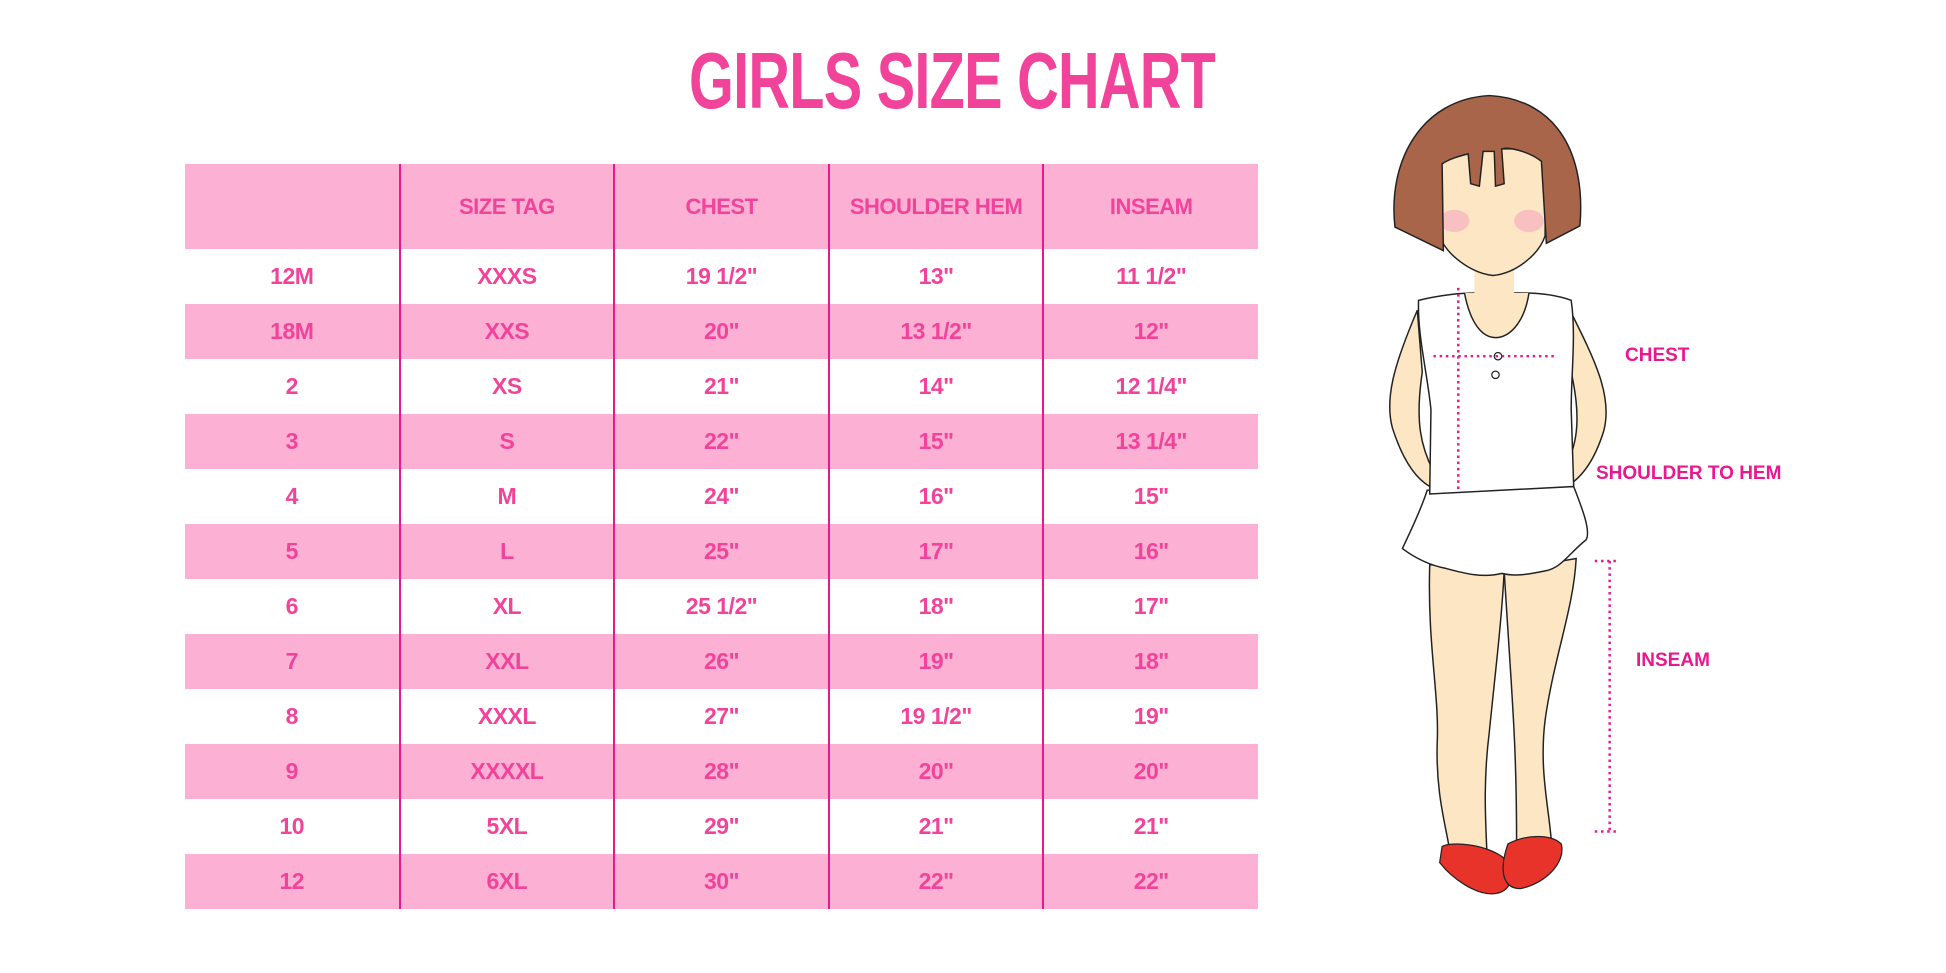 This screenshot has width=1946, height=973. What do you see at coordinates (292, 386) in the screenshot?
I see `table-cell: 2` at bounding box center [292, 386].